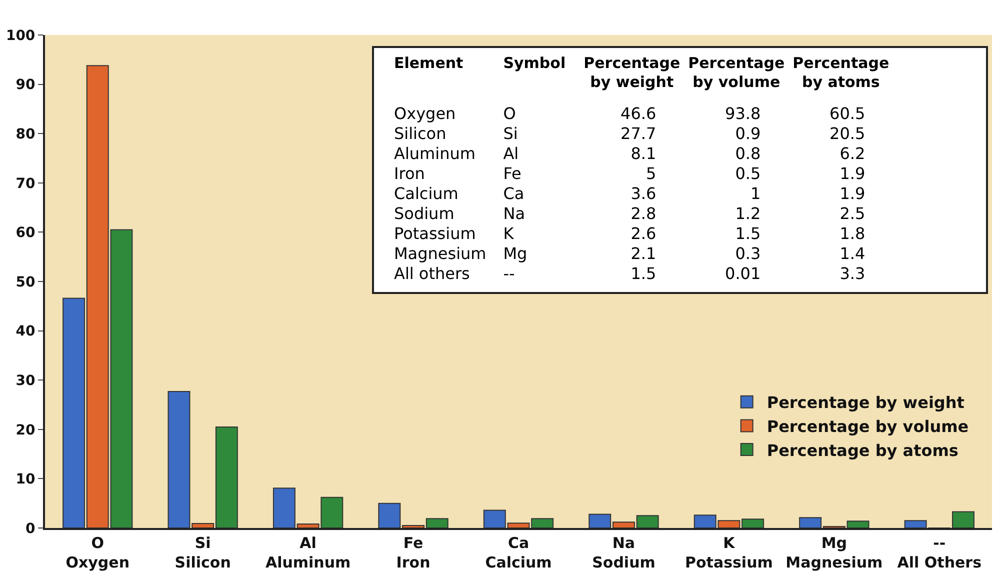  What do you see at coordinates (748, 253) in the screenshot?
I see `text: 0.3` at bounding box center [748, 253].